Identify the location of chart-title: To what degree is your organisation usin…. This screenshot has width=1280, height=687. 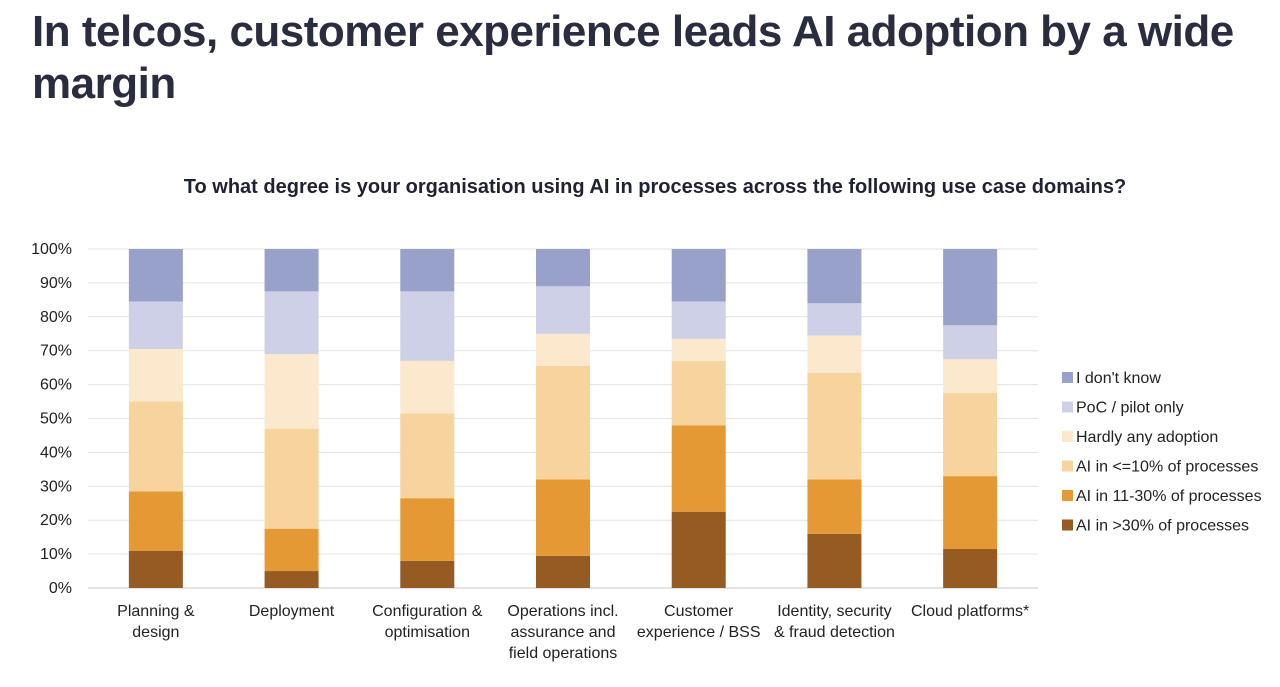
(655, 187).